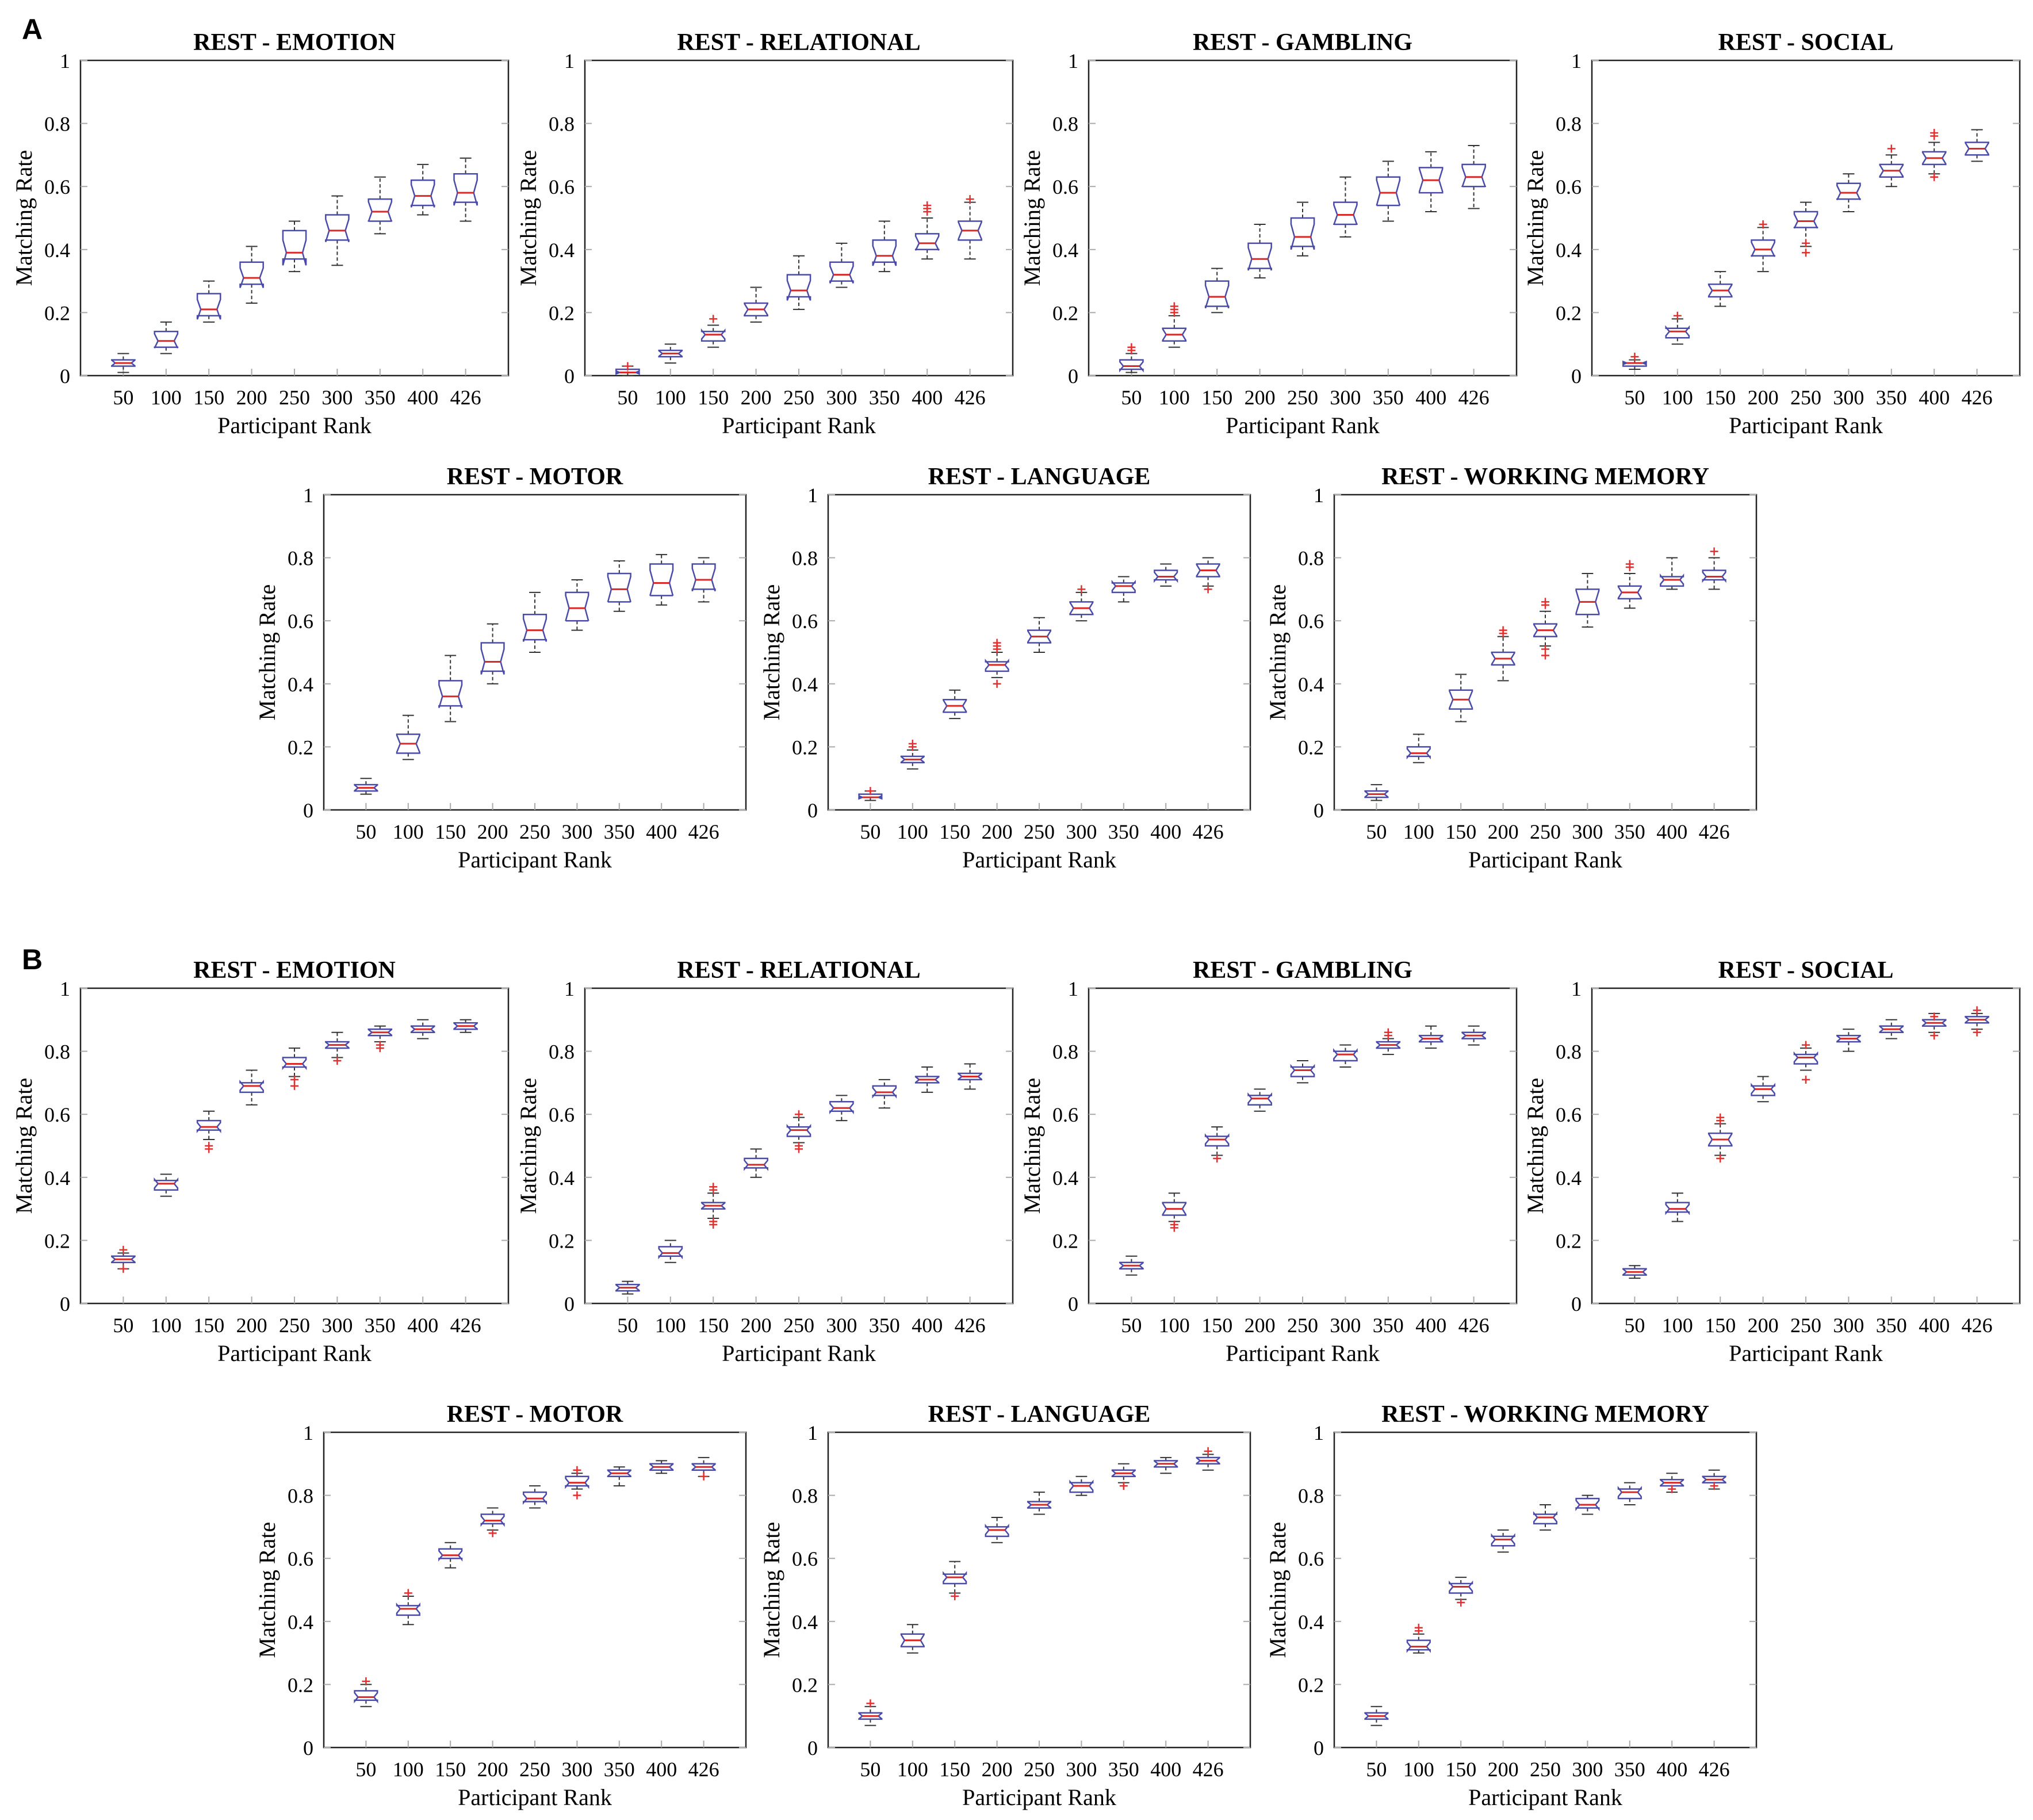 The width and height of the screenshot is (2033, 1820). I want to click on panel-label: B, so click(32, 960).